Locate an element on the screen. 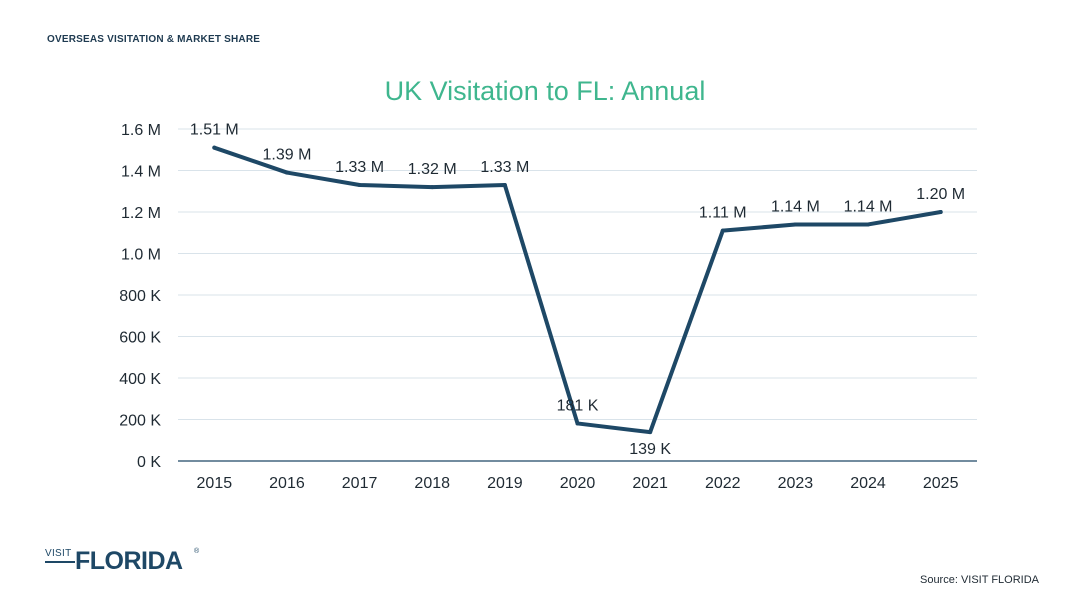 The height and width of the screenshot is (613, 1090). logo-main-text: FLORIDA is located at coordinates (129, 561).